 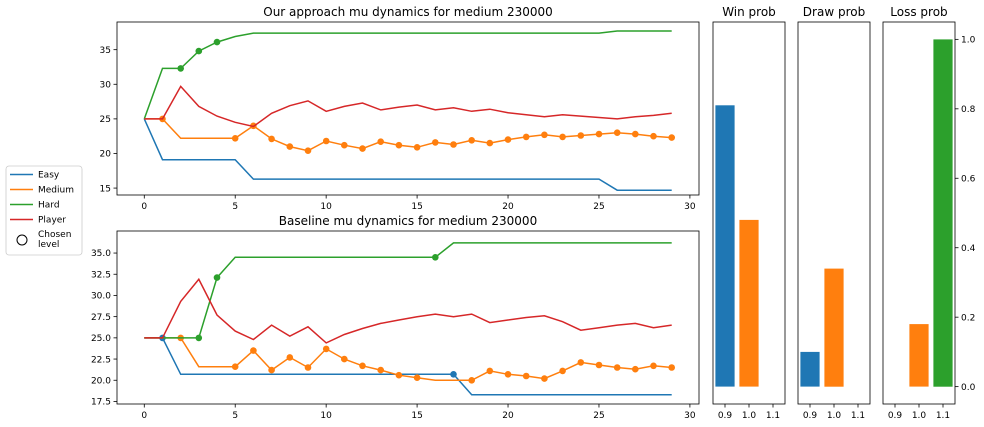 I want to click on chart-title: Draw prob, so click(x=834, y=12).